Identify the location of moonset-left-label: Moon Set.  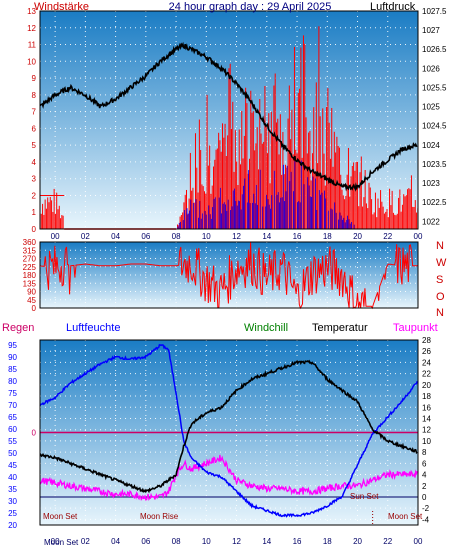
(60, 516).